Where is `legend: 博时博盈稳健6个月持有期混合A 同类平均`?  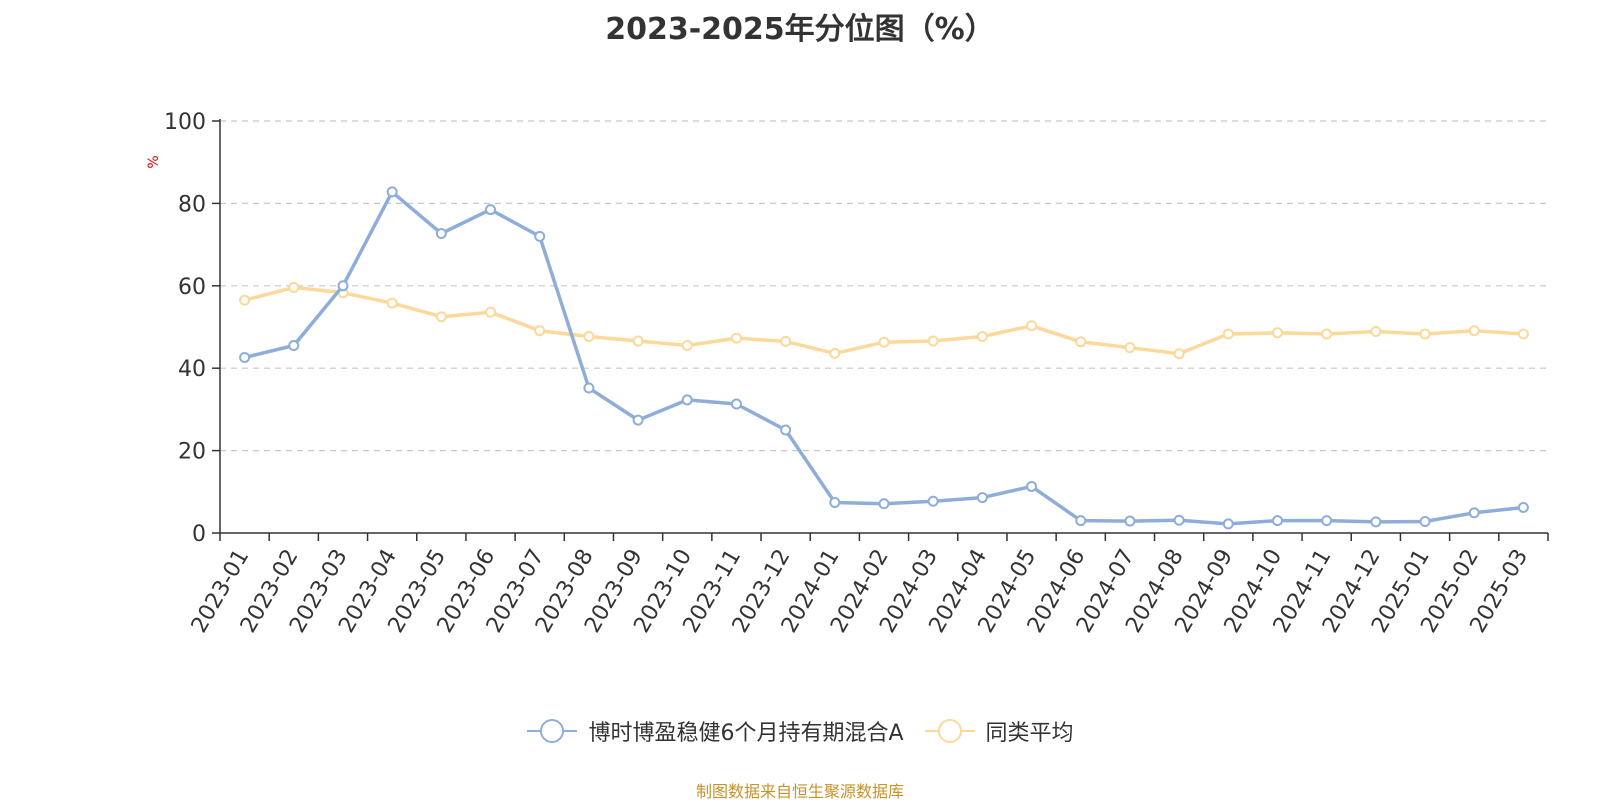 legend: 博时博盈稳健6个月持有期混合A 同类平均 is located at coordinates (800, 731).